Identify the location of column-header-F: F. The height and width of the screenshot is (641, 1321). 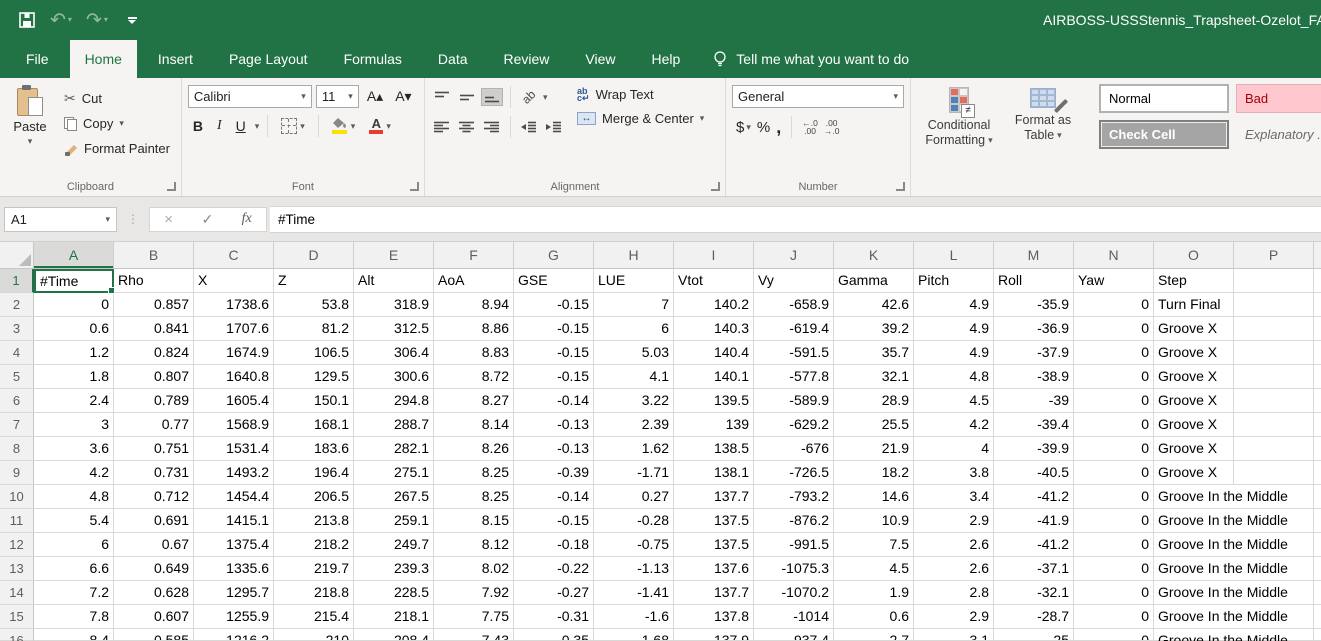
(474, 255).